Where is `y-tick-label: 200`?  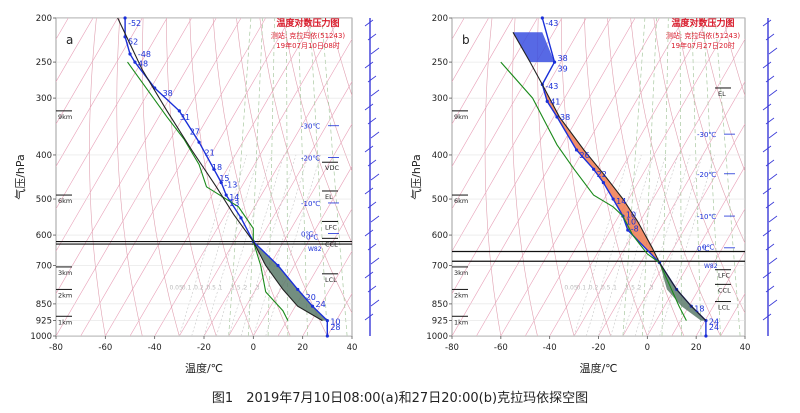 y-tick-label: 200 is located at coordinates (440, 19).